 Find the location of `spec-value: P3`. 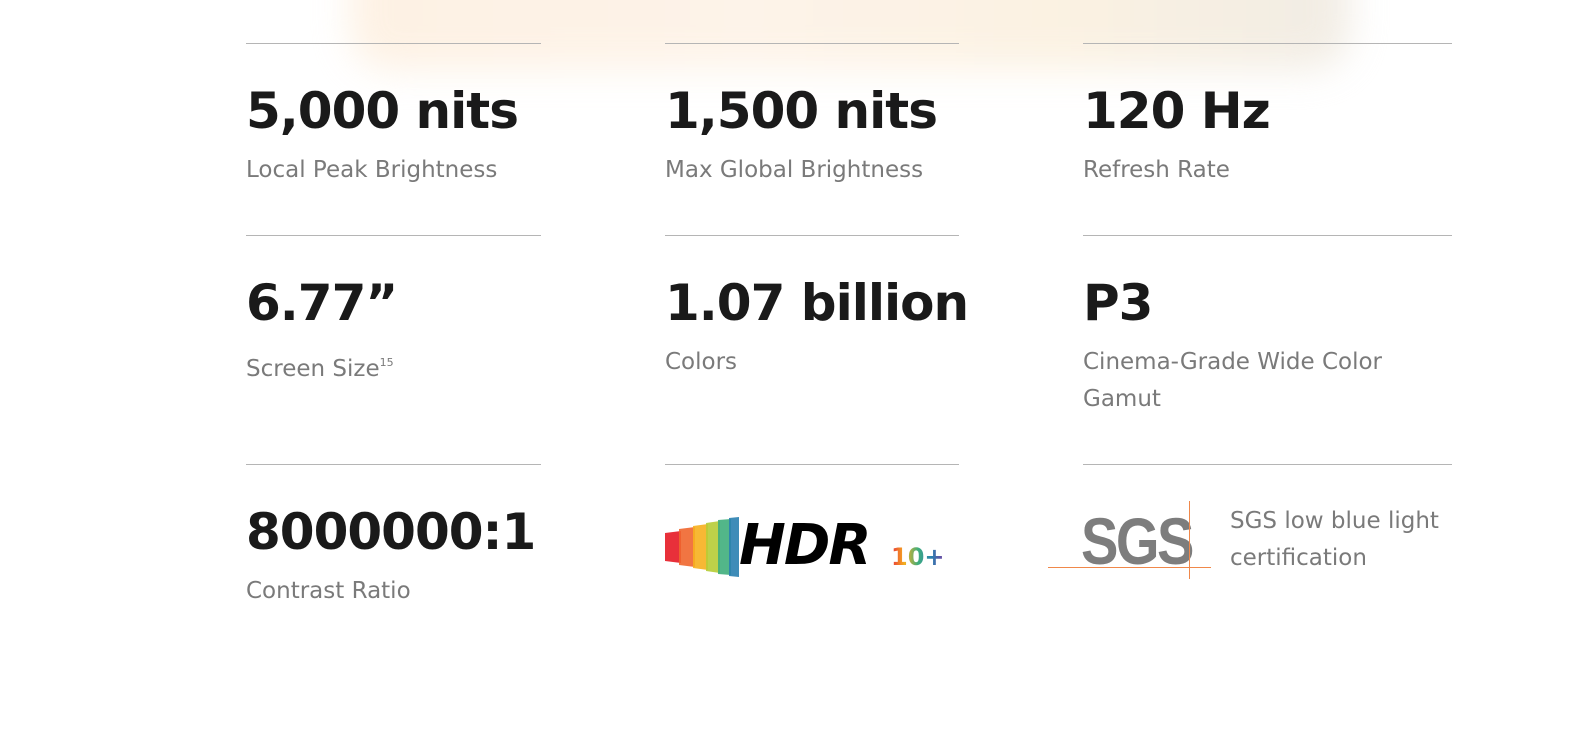

spec-value: P3 is located at coordinates (1118, 303).